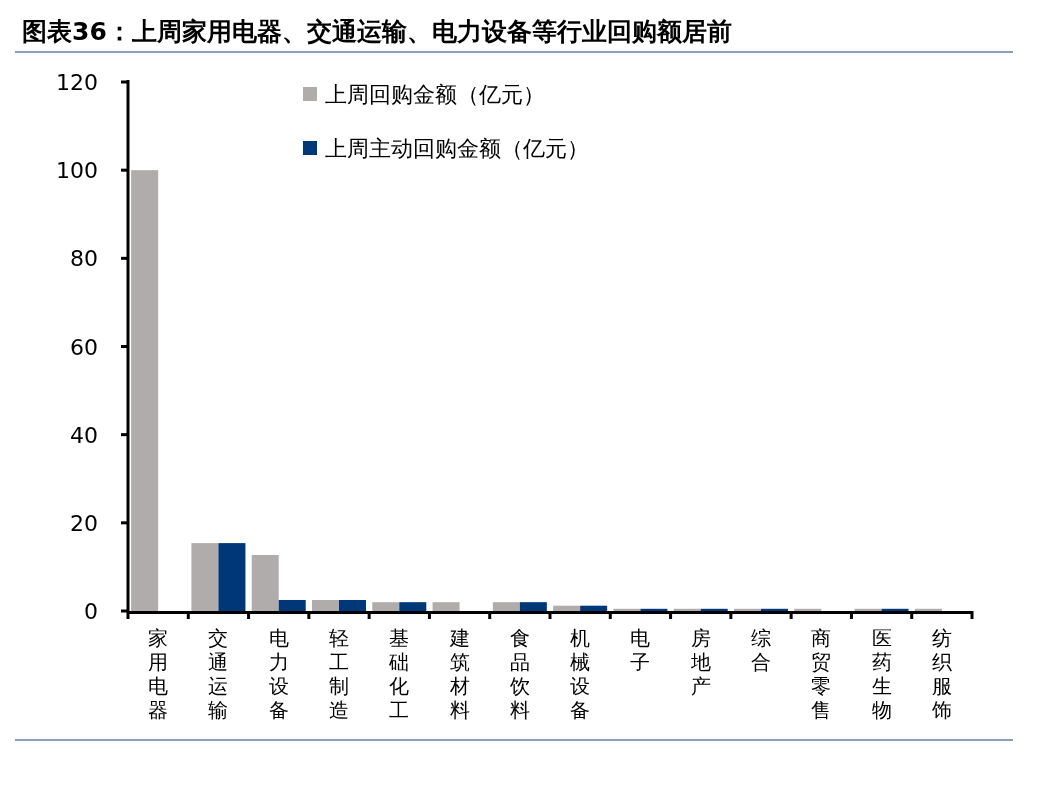 The width and height of the screenshot is (1048, 792). Describe the element at coordinates (459, 674) in the screenshot. I see `x-tick-label: 建筑材料` at that location.